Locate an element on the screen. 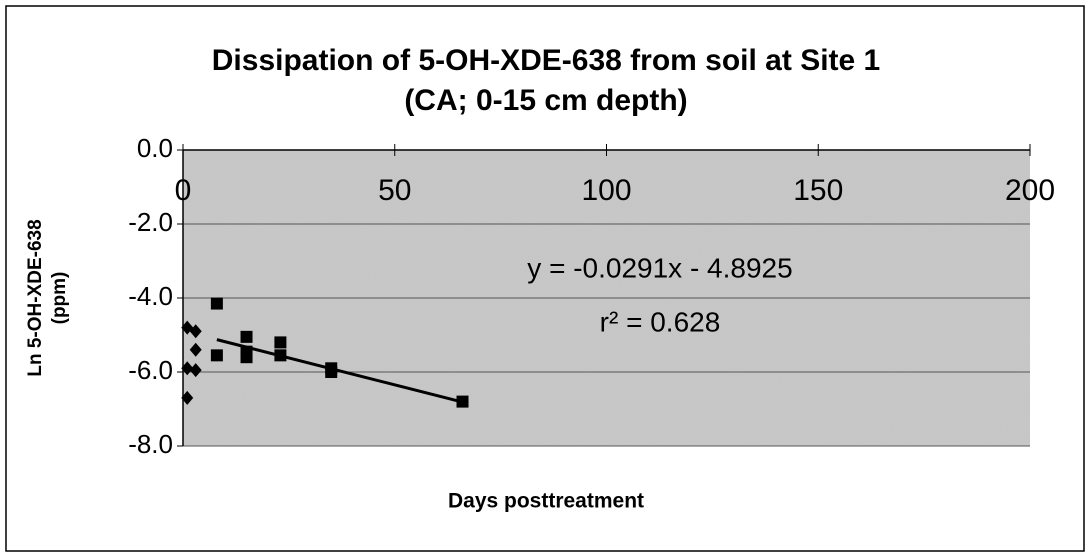 The height and width of the screenshot is (558, 1092). y-tick-label: -6.0 is located at coordinates (150, 370).